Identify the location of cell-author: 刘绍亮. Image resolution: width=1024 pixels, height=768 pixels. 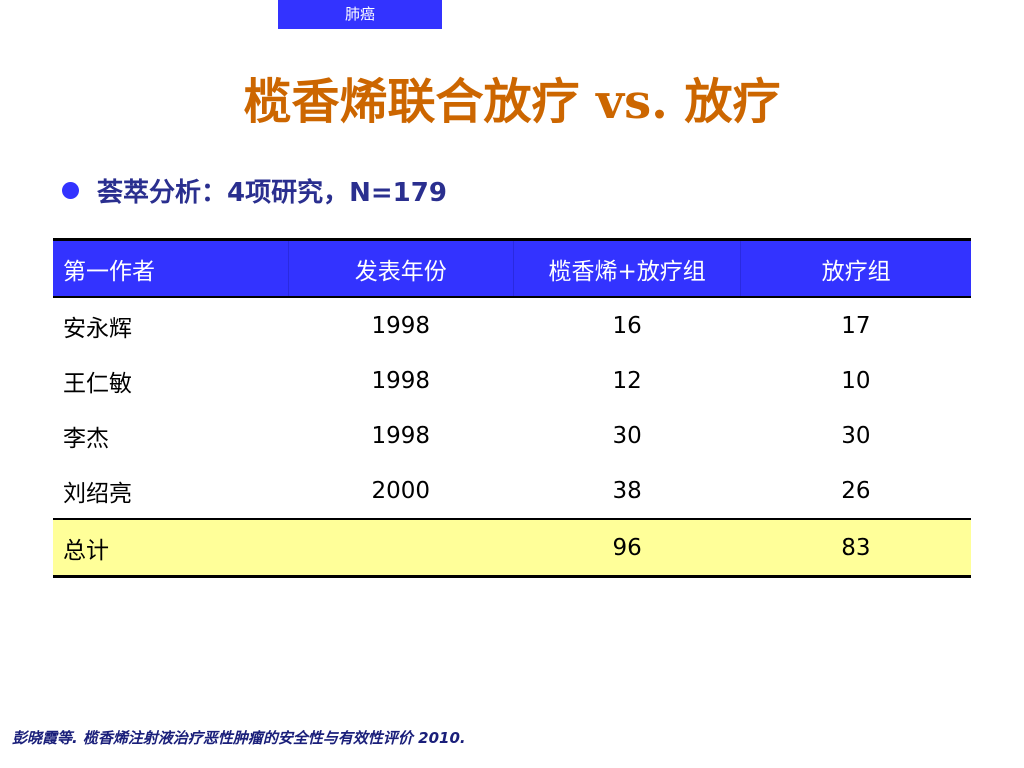
(97, 493).